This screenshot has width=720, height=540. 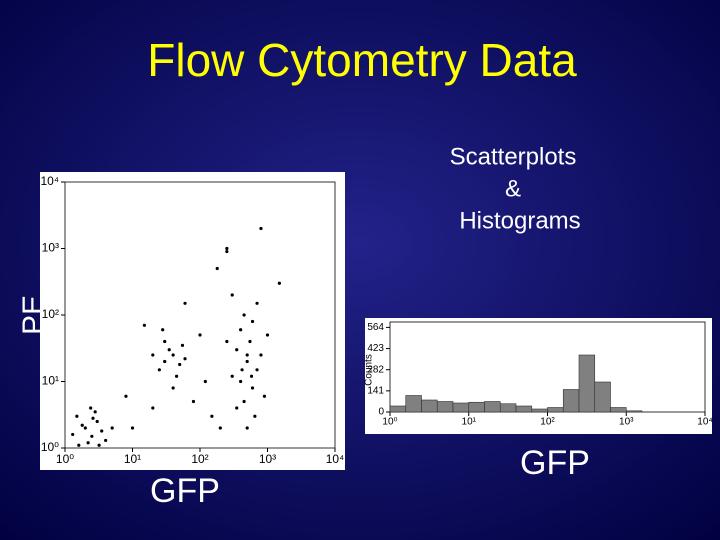 What do you see at coordinates (49, 181) in the screenshot?
I see `y-tick-label: 10⁴` at bounding box center [49, 181].